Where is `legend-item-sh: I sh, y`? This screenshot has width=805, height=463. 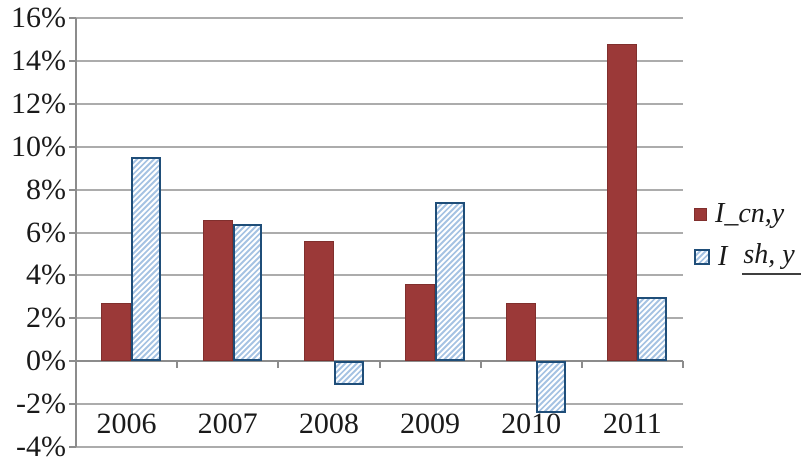
legend-item-sh: I sh, y is located at coordinates (747, 257).